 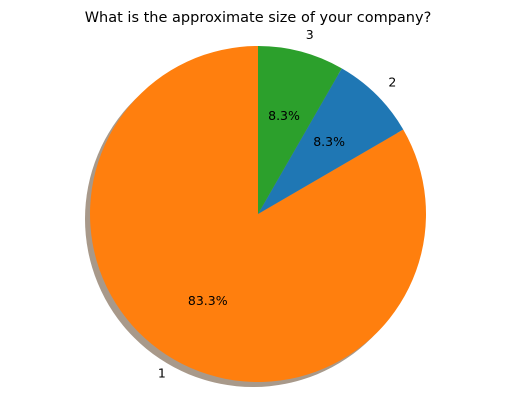 I want to click on slice-label-1: 1, so click(x=162, y=373).